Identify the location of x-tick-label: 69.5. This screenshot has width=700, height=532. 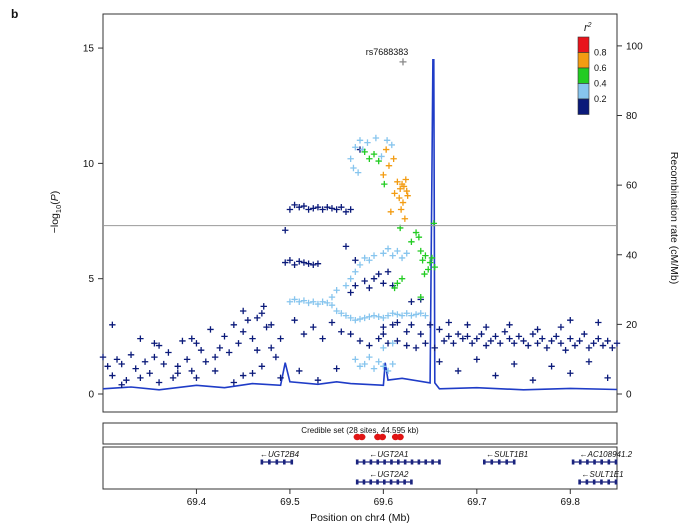
(290, 502).